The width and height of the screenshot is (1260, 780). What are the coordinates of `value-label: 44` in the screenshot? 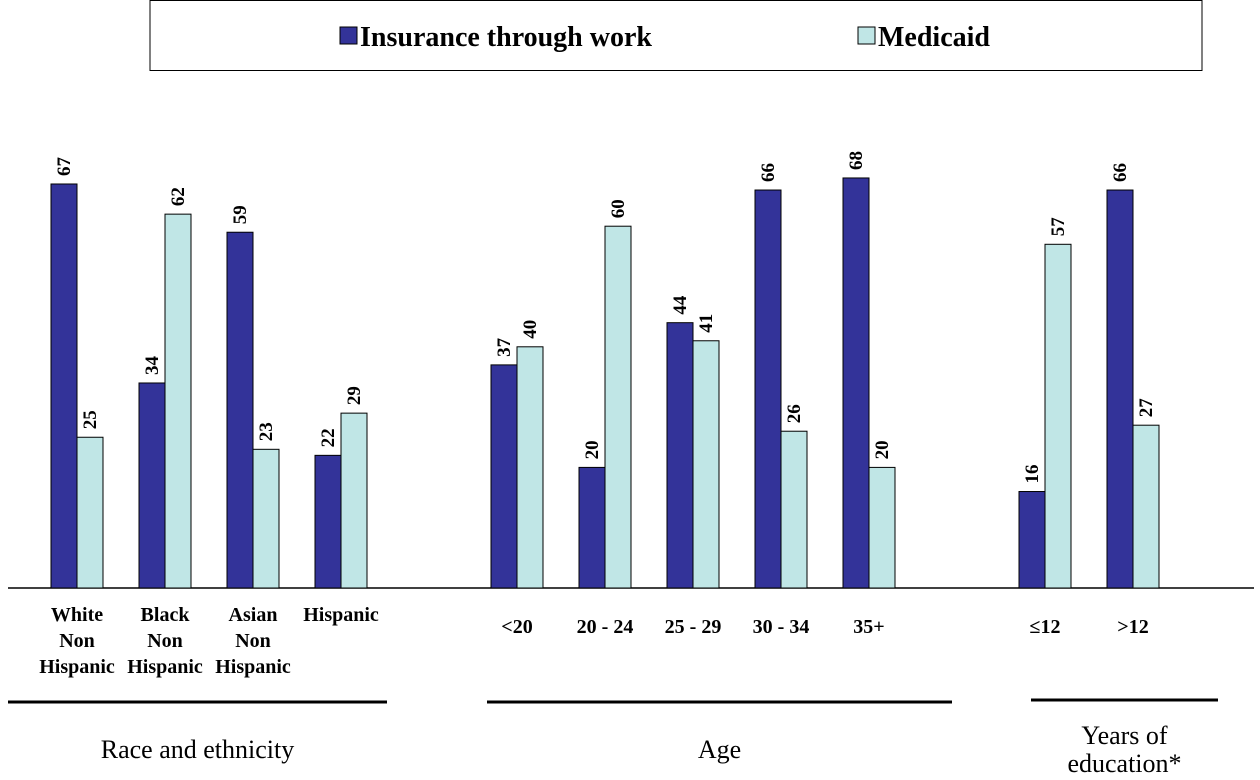 It's located at (680, 305).